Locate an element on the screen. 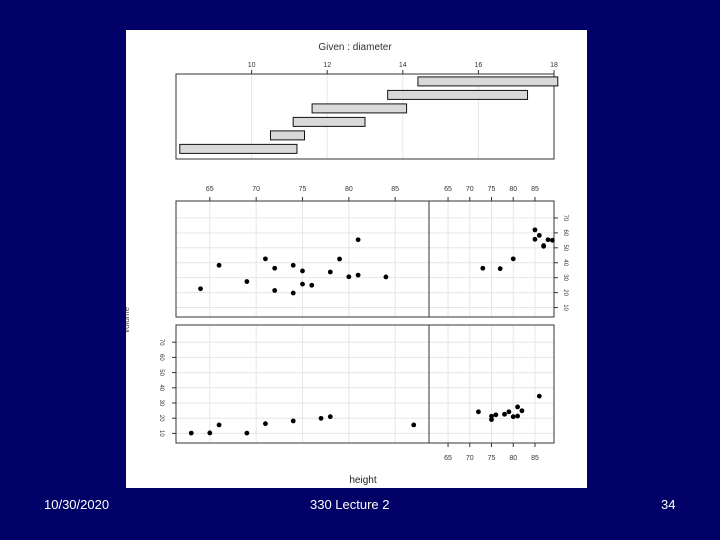 This screenshot has width=720, height=540. given-title: Given : diameter is located at coordinates (355, 47).